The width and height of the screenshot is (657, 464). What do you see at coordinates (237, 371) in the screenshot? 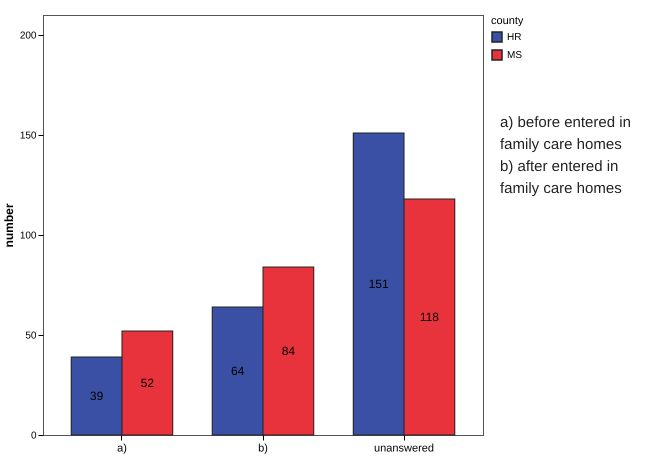
I see `data-label: 64` at bounding box center [237, 371].